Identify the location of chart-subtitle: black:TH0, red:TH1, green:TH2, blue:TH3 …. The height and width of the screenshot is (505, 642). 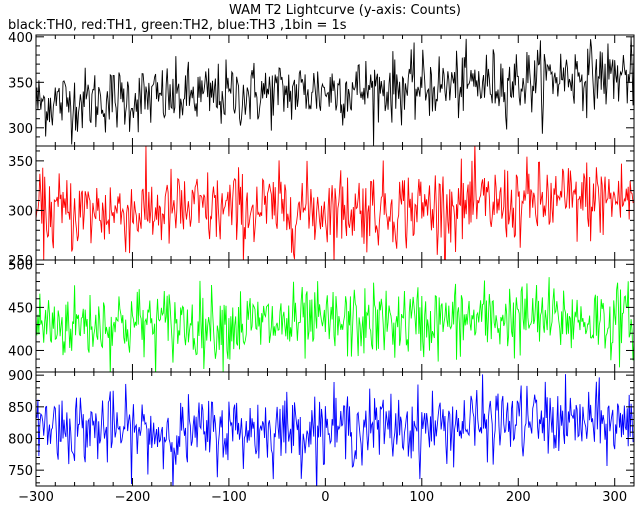
(177, 25).